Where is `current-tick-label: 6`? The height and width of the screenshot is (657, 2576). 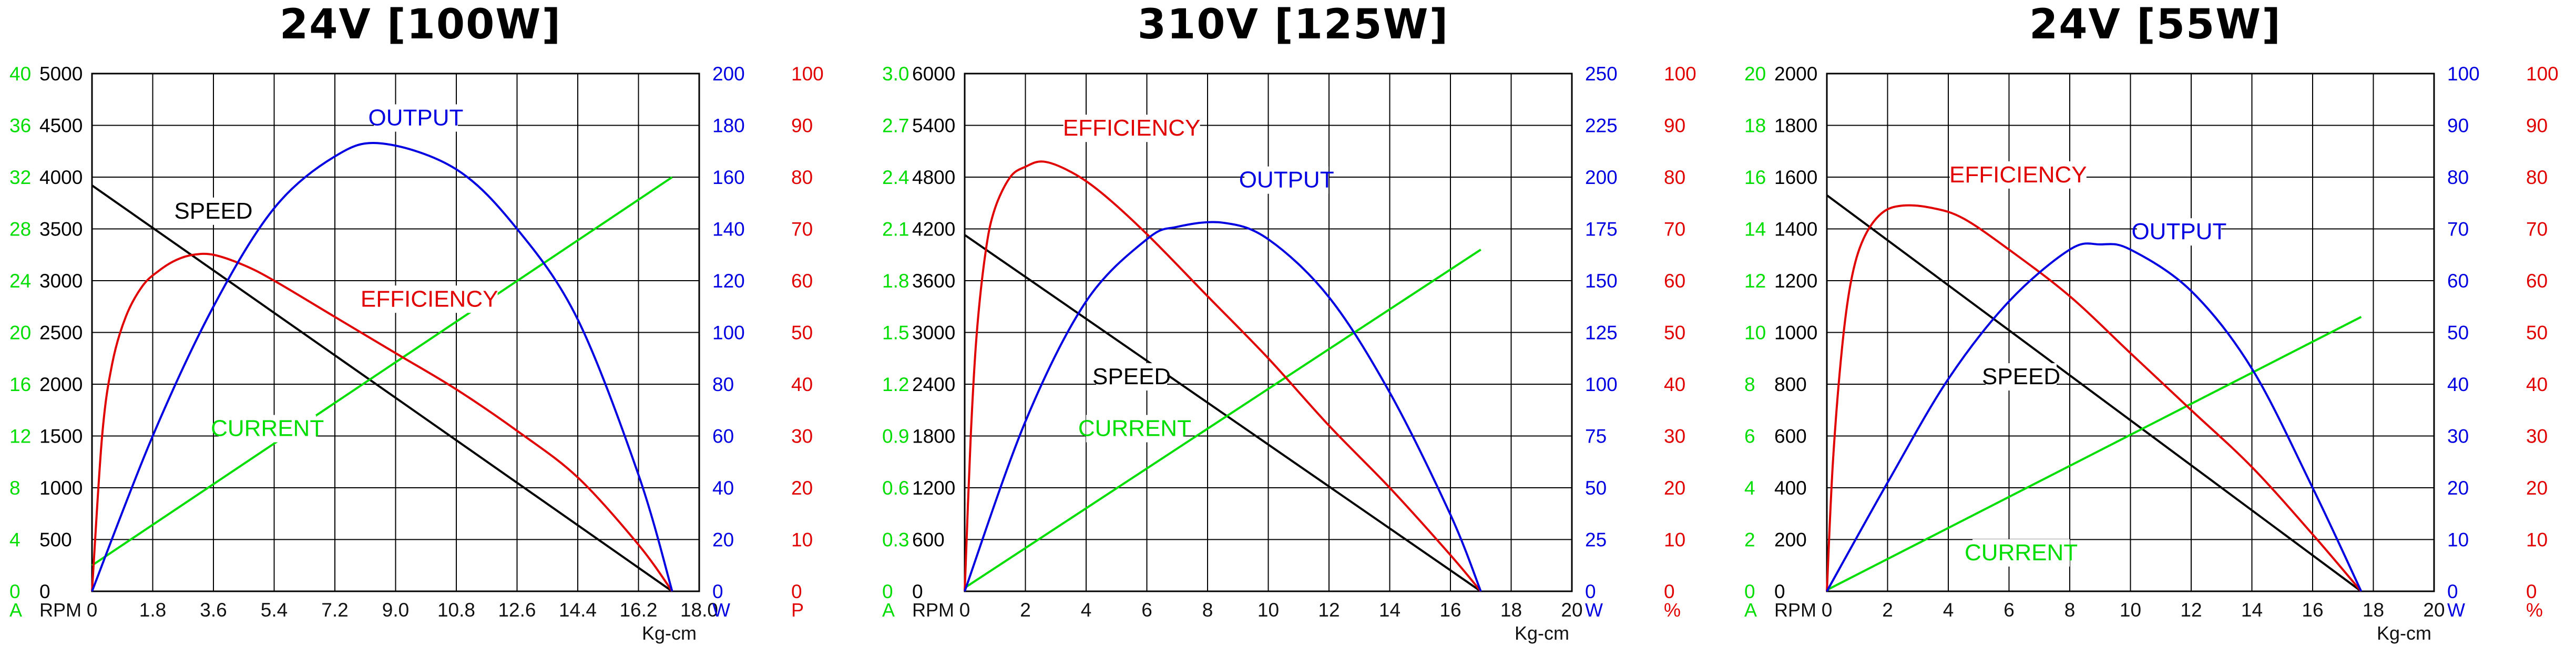
current-tick-label: 6 is located at coordinates (1749, 436).